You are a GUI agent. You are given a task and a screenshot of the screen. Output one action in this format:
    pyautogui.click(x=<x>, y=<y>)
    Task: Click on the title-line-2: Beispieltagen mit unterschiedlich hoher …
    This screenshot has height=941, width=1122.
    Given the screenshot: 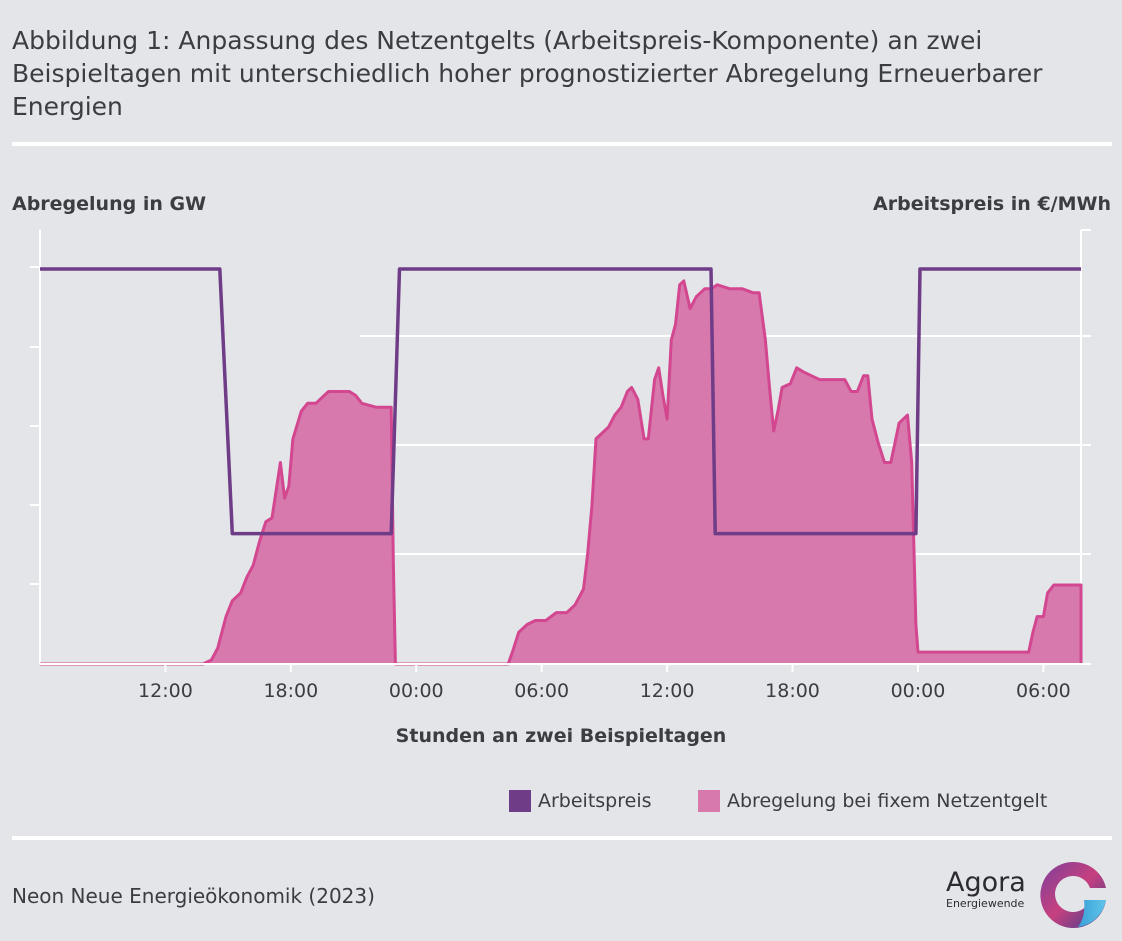 What is the action you would take?
    pyautogui.click(x=527, y=73)
    